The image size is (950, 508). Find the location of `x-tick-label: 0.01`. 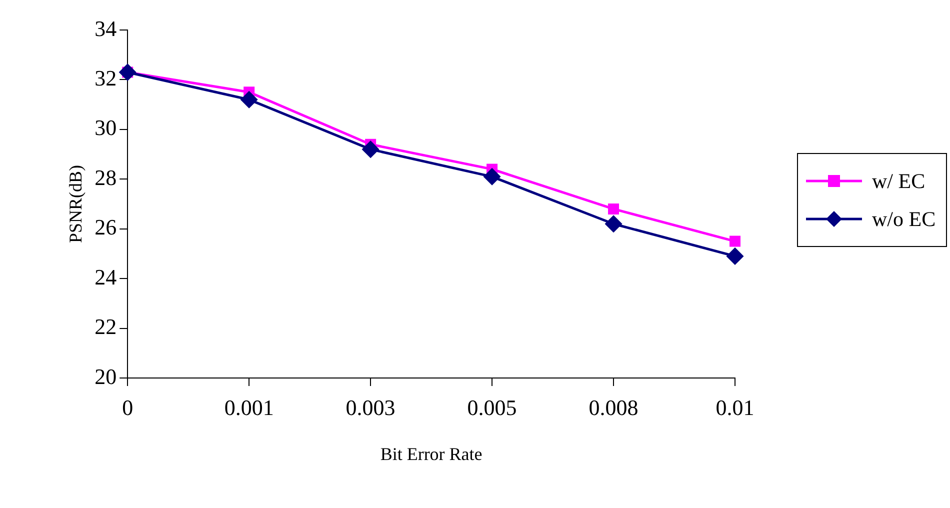

x-tick-label: 0.01 is located at coordinates (735, 407).